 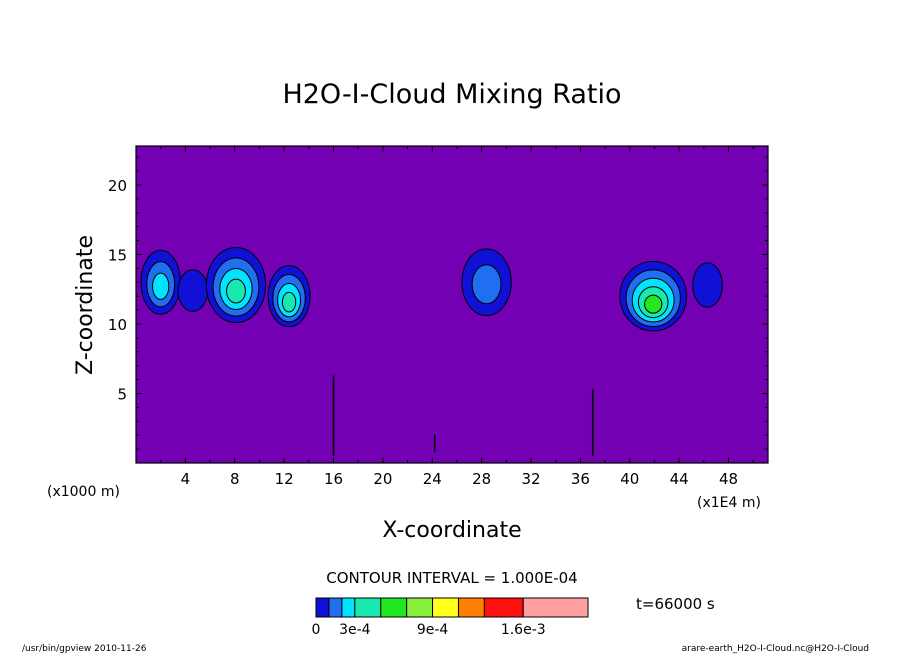 What do you see at coordinates (382, 479) in the screenshot?
I see `x-tick-label: 20` at bounding box center [382, 479].